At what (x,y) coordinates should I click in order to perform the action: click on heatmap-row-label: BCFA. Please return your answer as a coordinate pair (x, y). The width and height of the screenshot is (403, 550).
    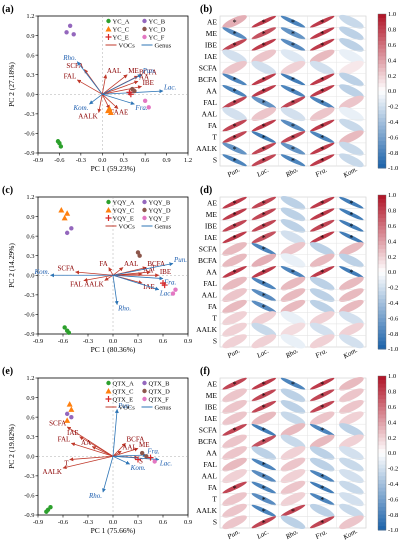
    Looking at the image, I should click on (208, 260).